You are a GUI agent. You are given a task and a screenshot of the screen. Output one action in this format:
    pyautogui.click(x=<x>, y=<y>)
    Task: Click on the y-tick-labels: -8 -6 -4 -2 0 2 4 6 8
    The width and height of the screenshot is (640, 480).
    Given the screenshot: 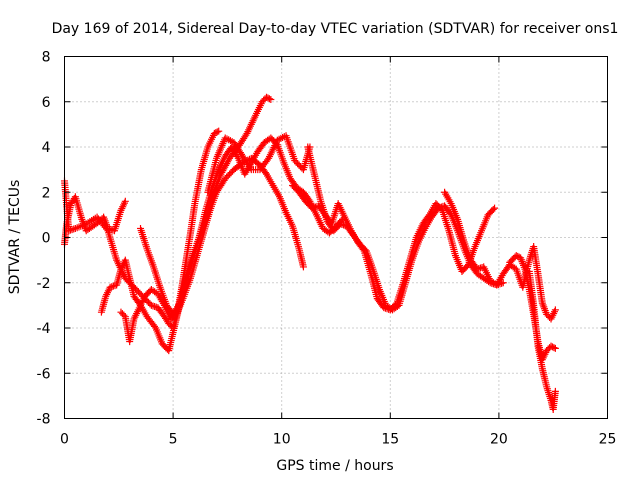 What is the action you would take?
    pyautogui.click(x=44, y=239)
    